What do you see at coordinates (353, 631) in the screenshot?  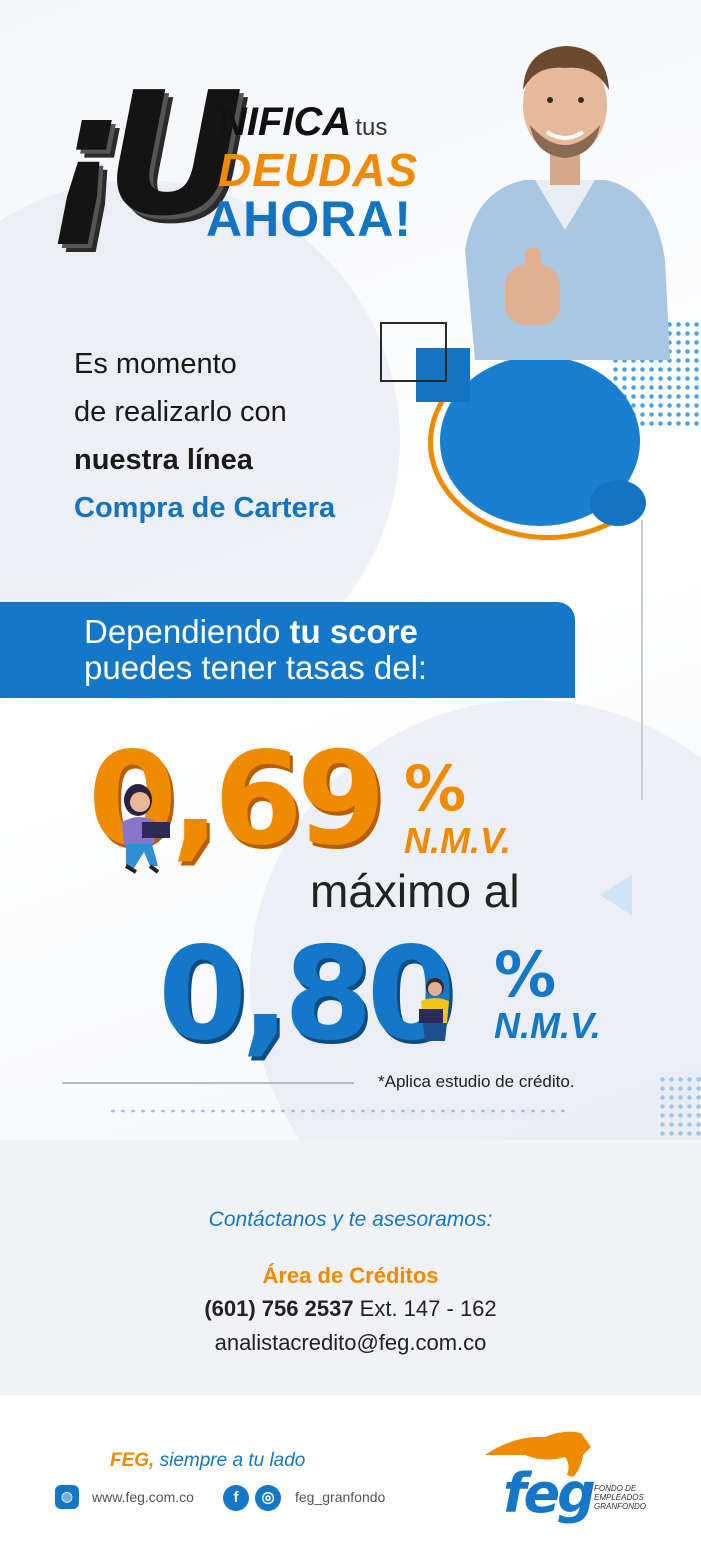 I see `banner-bold: tu score` at bounding box center [353, 631].